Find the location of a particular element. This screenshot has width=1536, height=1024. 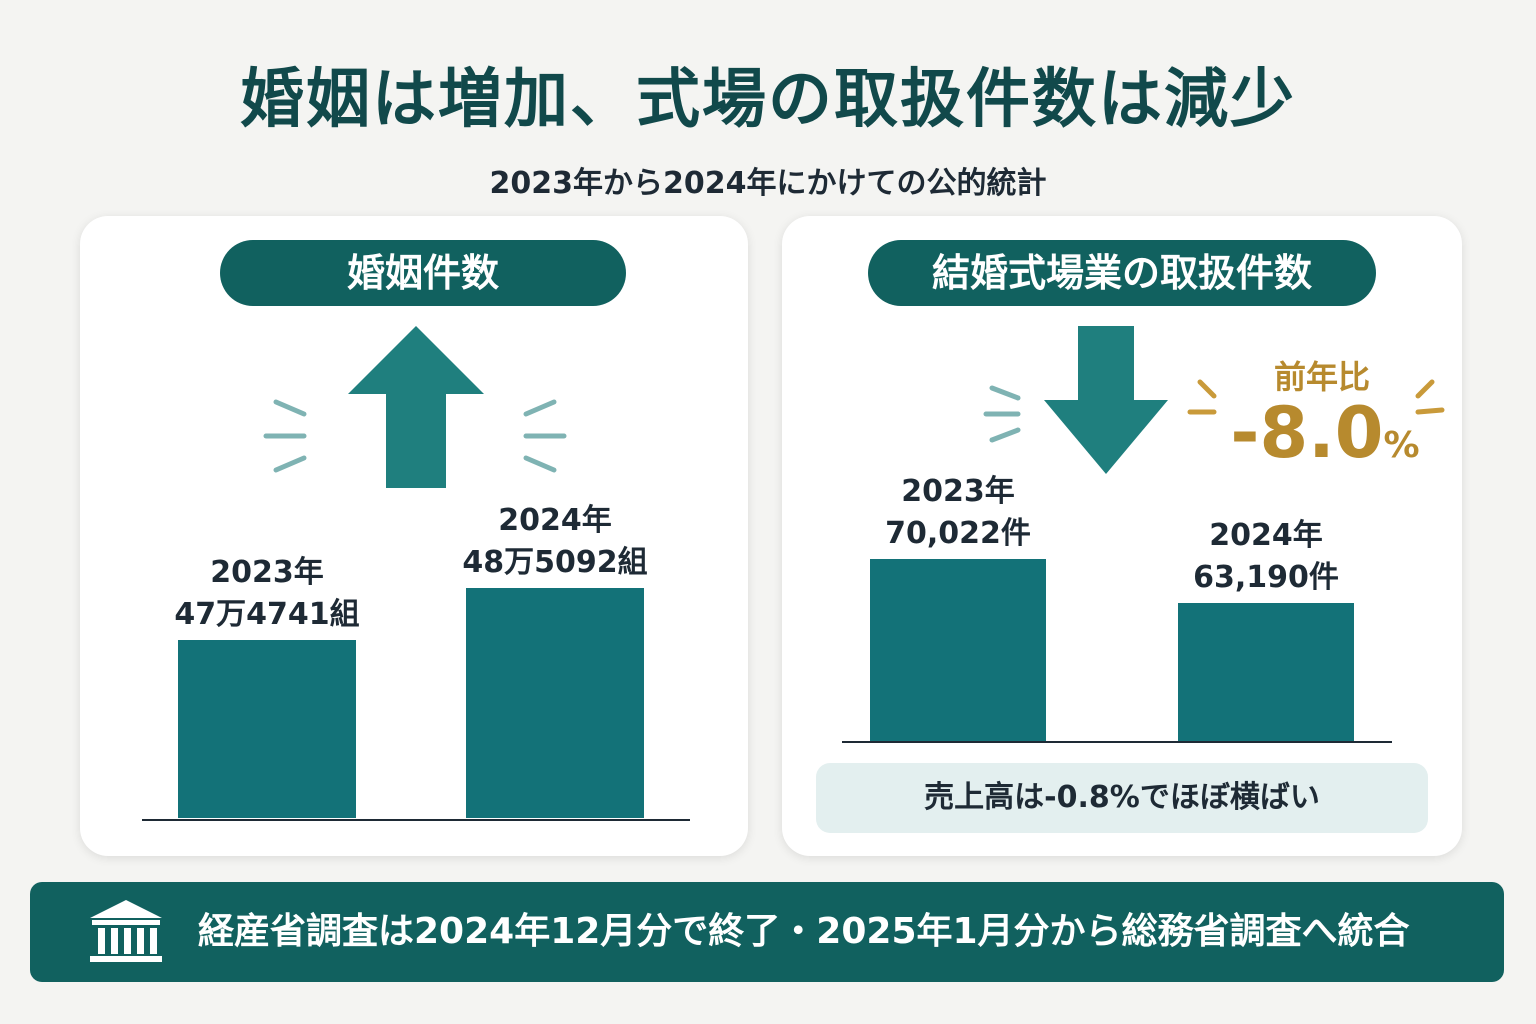

yoy-figure: -8.0% is located at coordinates (1325, 433).